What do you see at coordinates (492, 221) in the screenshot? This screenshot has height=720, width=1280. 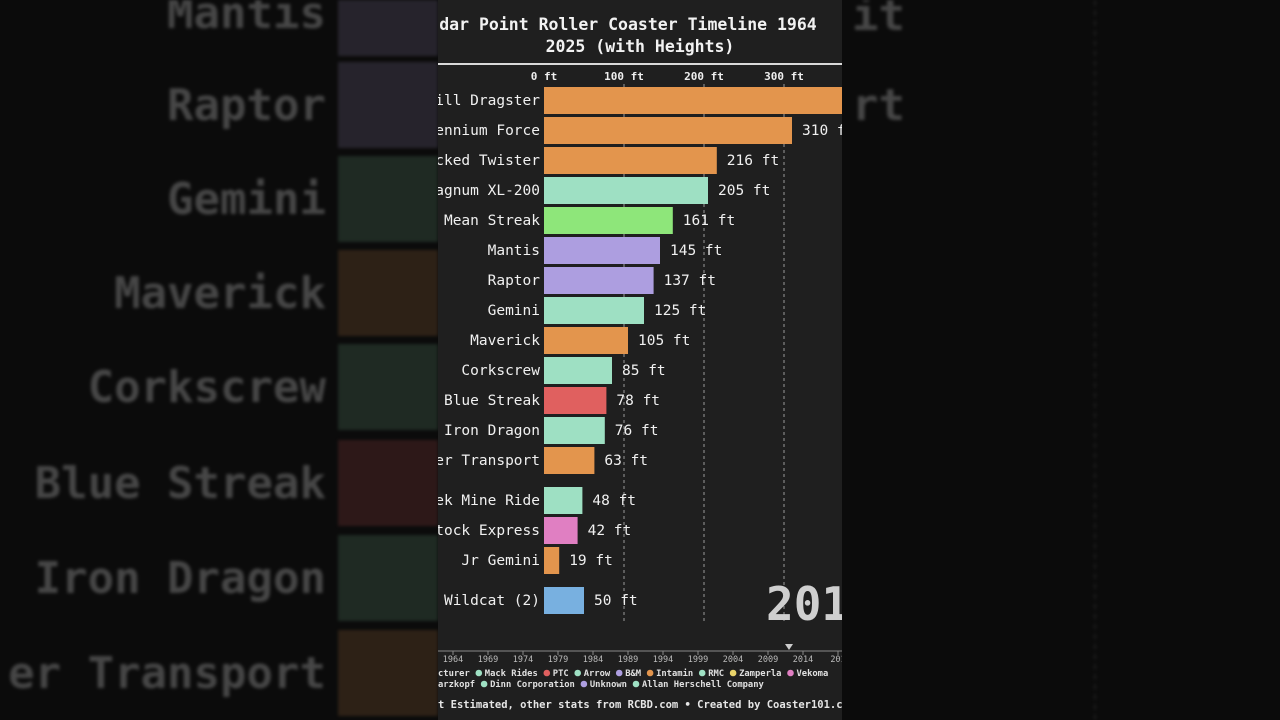 I see `category-label: Mean Streak` at bounding box center [492, 221].